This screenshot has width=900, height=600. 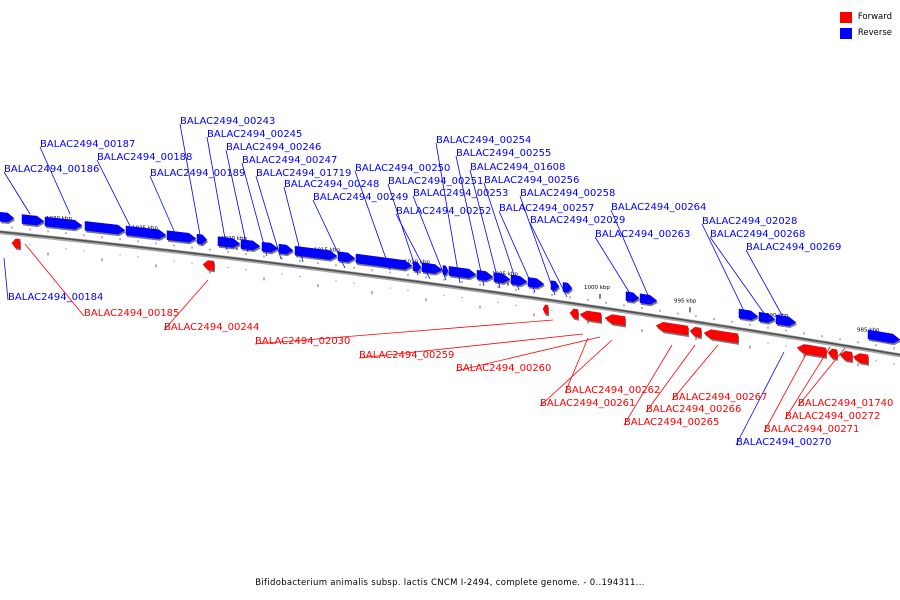 I want to click on label-balac2494-00258: BALAC2494_00258, so click(x=567, y=193).